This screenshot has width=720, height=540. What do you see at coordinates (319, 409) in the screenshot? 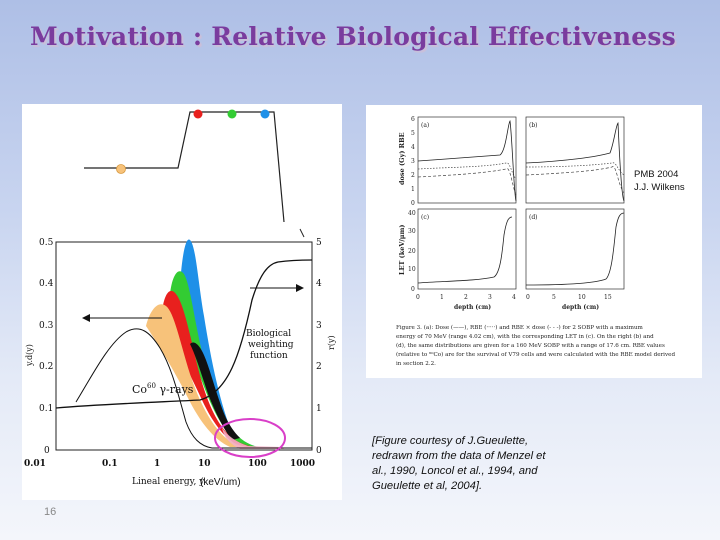
I see `right-tick-4: 1` at bounding box center [319, 409].